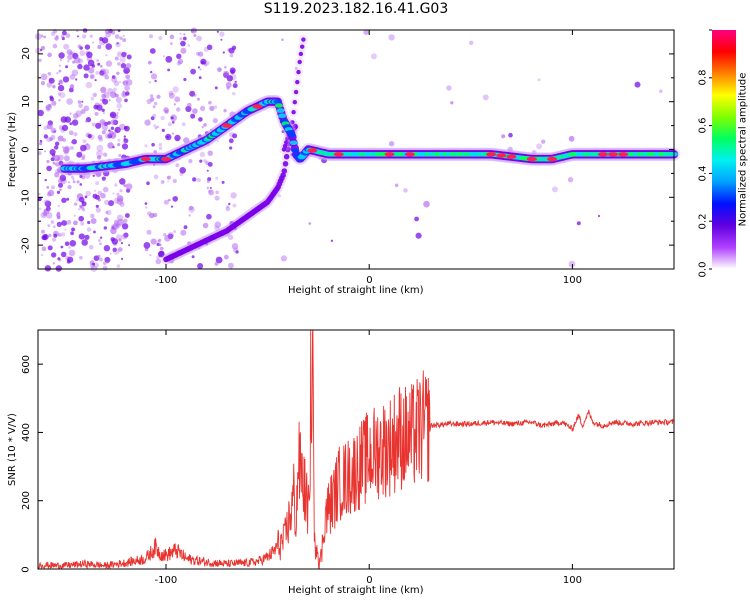 The image size is (750, 600). What do you see at coordinates (166, 580) in the screenshot?
I see `bottom-x-tick-label: -100` at bounding box center [166, 580].